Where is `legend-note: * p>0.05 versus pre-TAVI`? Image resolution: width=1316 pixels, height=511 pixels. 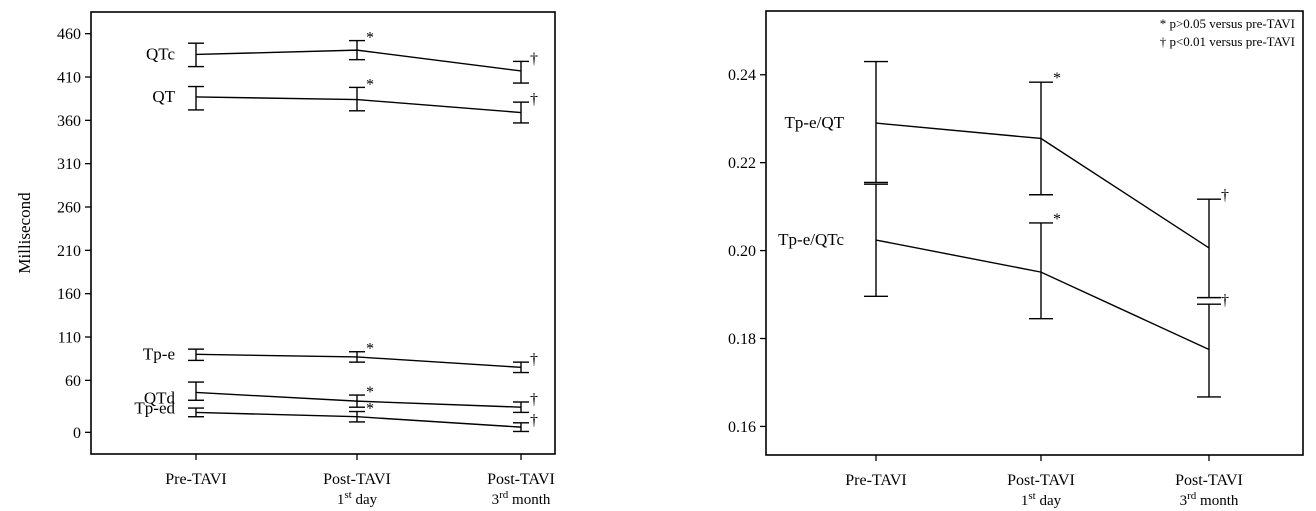 legend-note: * p>0.05 versus pre-TAVI is located at coordinates (1227, 23).